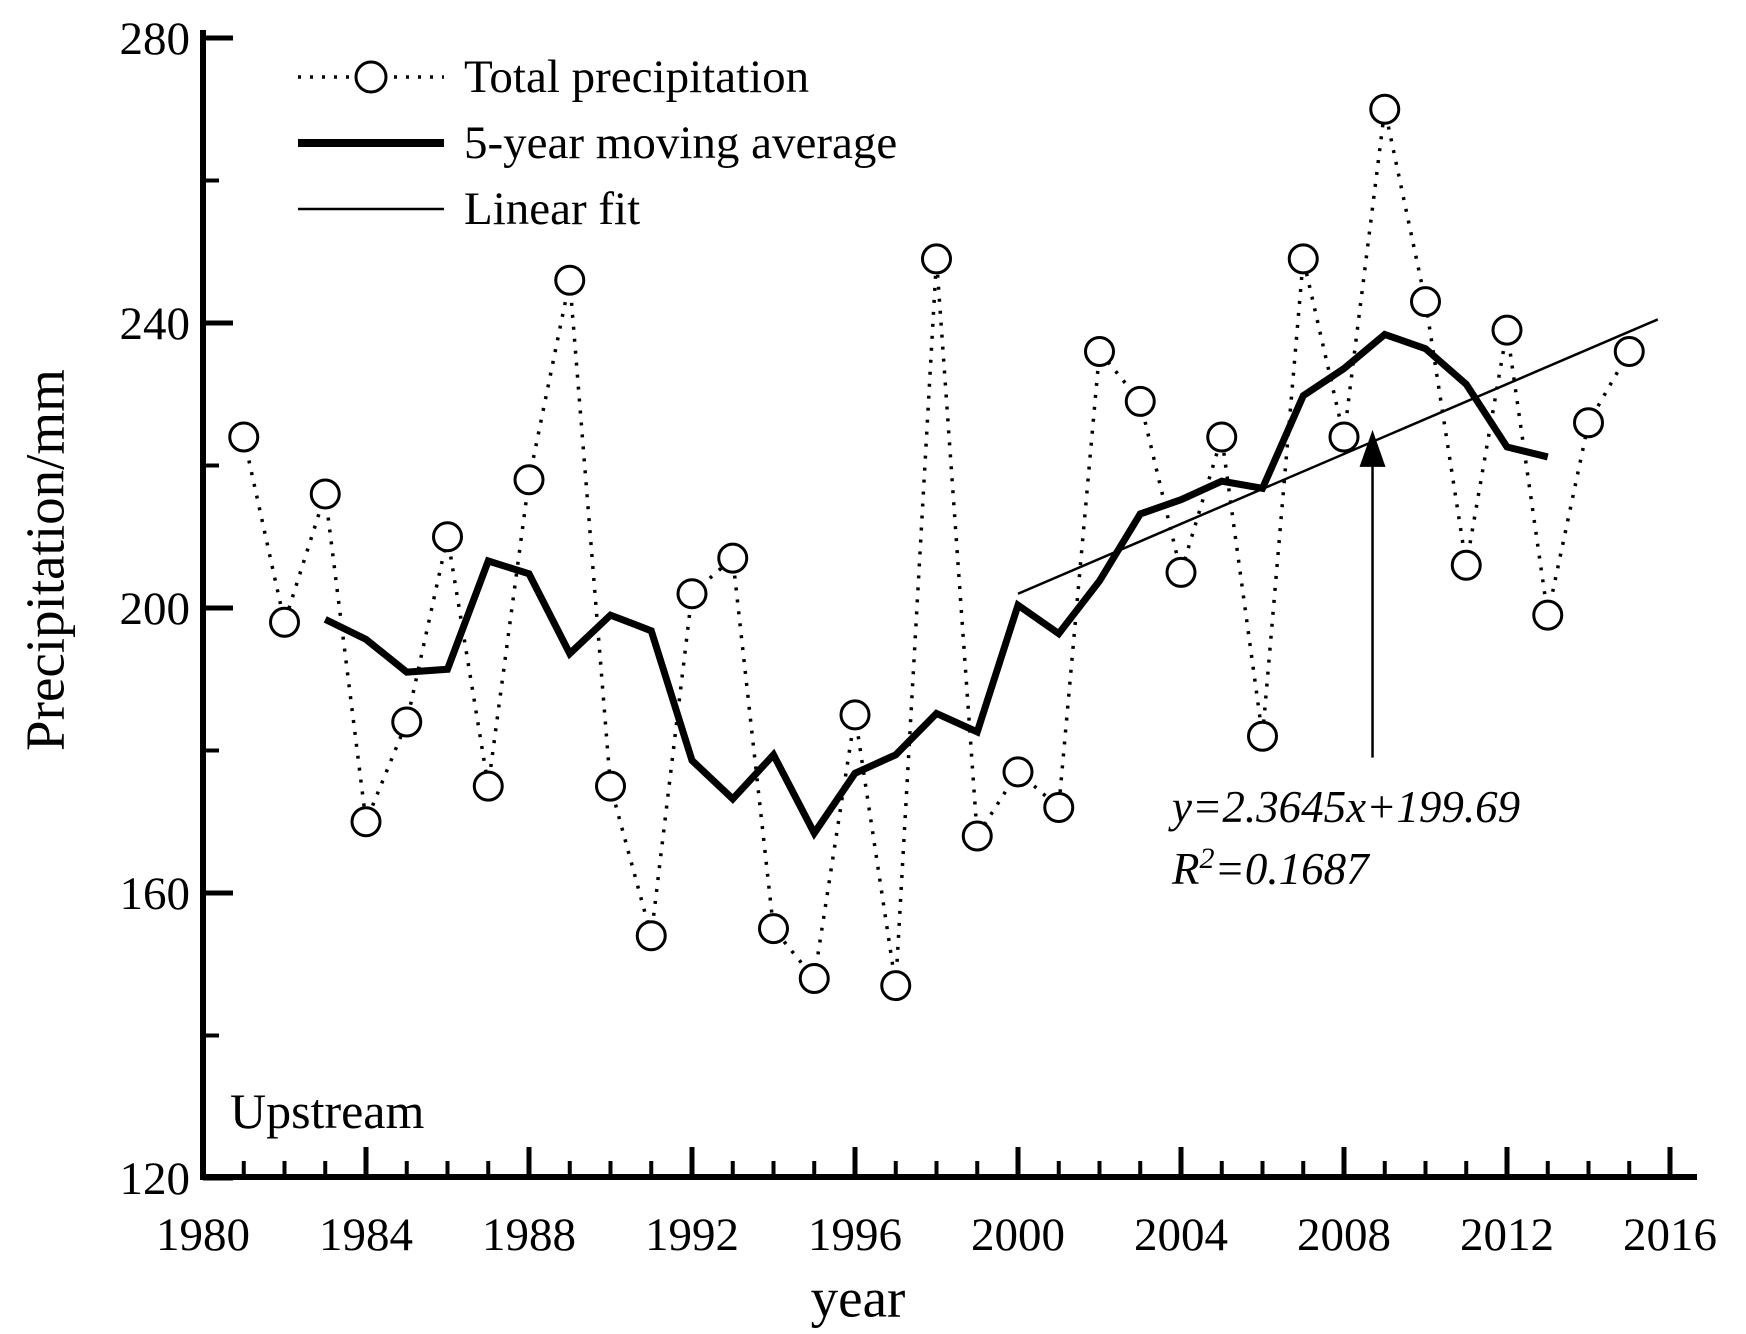  What do you see at coordinates (1670, 1235) in the screenshot?
I see `x-tick-label: 2016` at bounding box center [1670, 1235].